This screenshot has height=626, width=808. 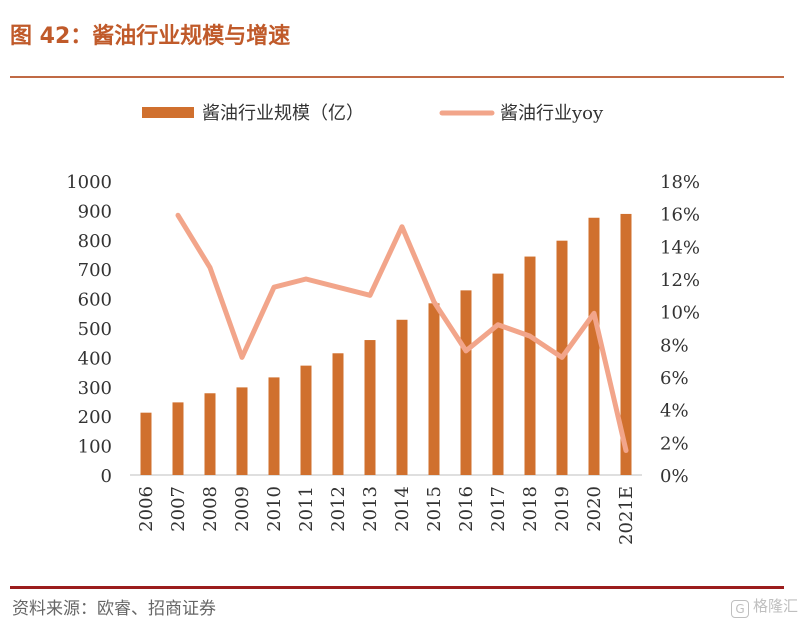 I want to click on right-tick-label: 18%, so click(x=680, y=182).